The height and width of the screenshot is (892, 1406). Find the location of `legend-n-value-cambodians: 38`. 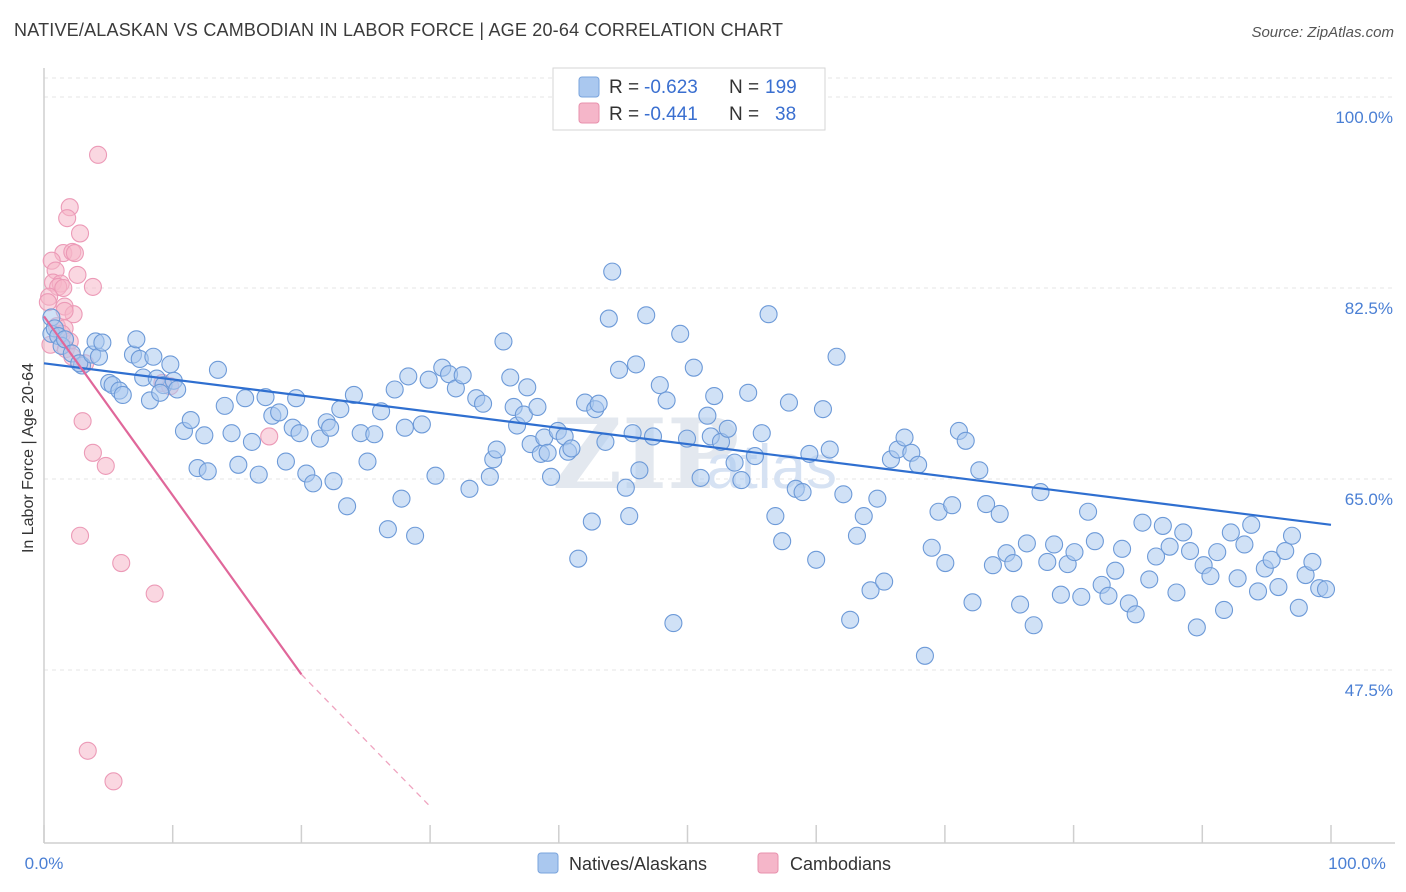

legend-n-value-cambodians: 38 is located at coordinates (785, 114).